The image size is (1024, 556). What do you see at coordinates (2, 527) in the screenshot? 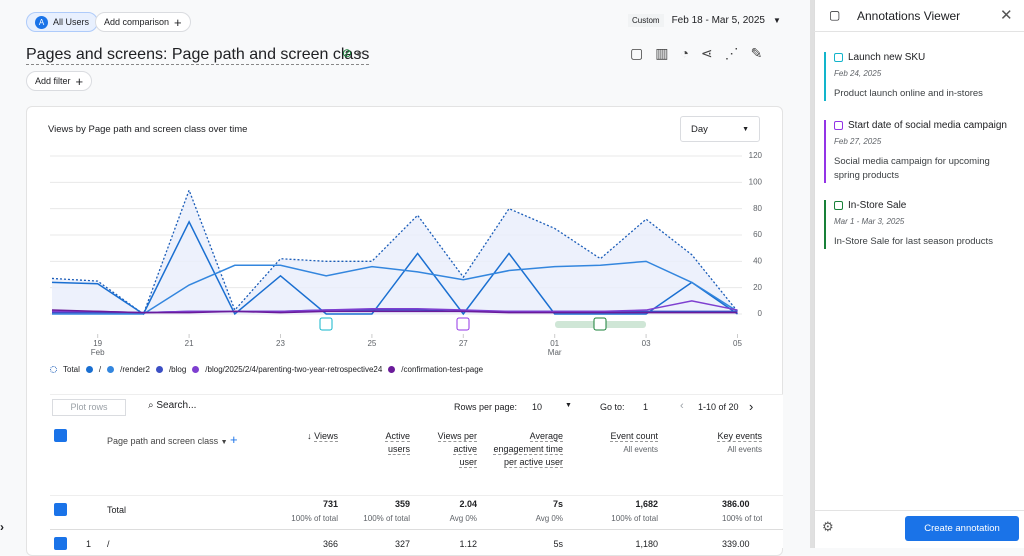
I see `expand-nav: ›` at bounding box center [2, 527].